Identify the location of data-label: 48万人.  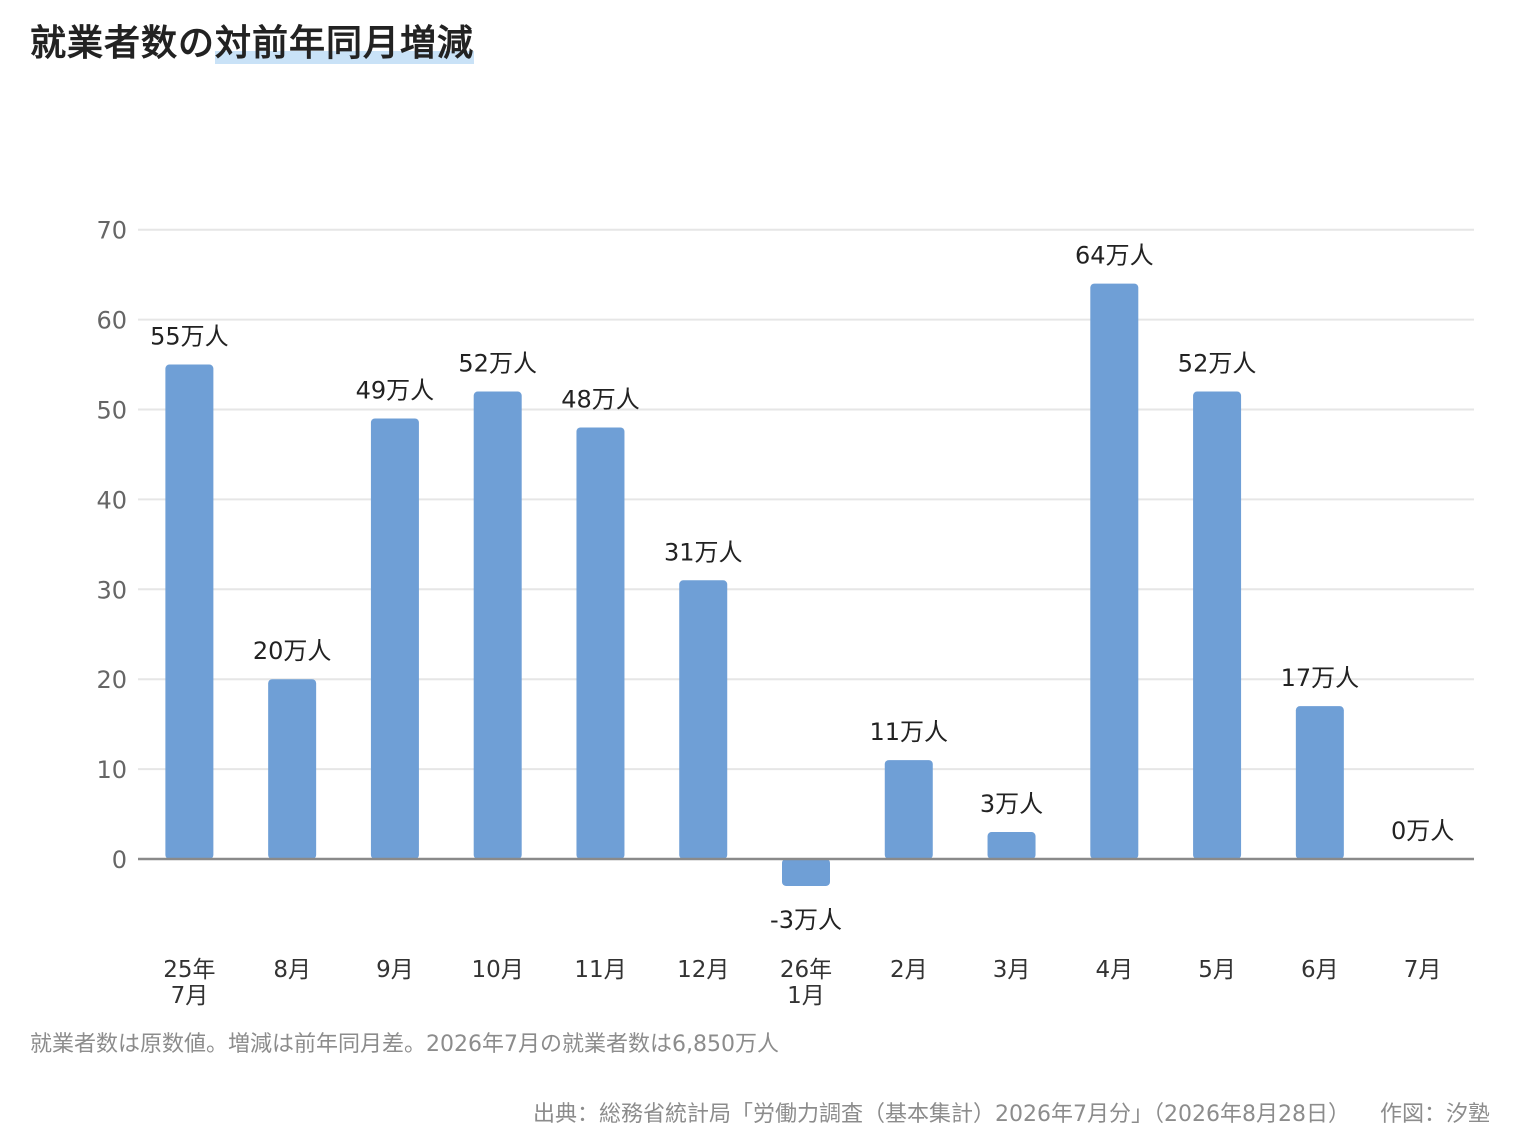
(600, 399).